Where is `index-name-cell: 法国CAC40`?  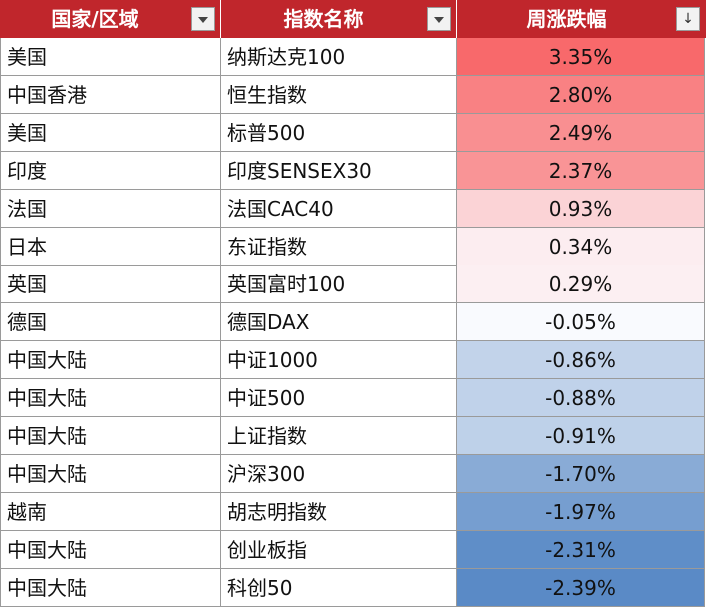 index-name-cell: 法国CAC40 is located at coordinates (339, 208).